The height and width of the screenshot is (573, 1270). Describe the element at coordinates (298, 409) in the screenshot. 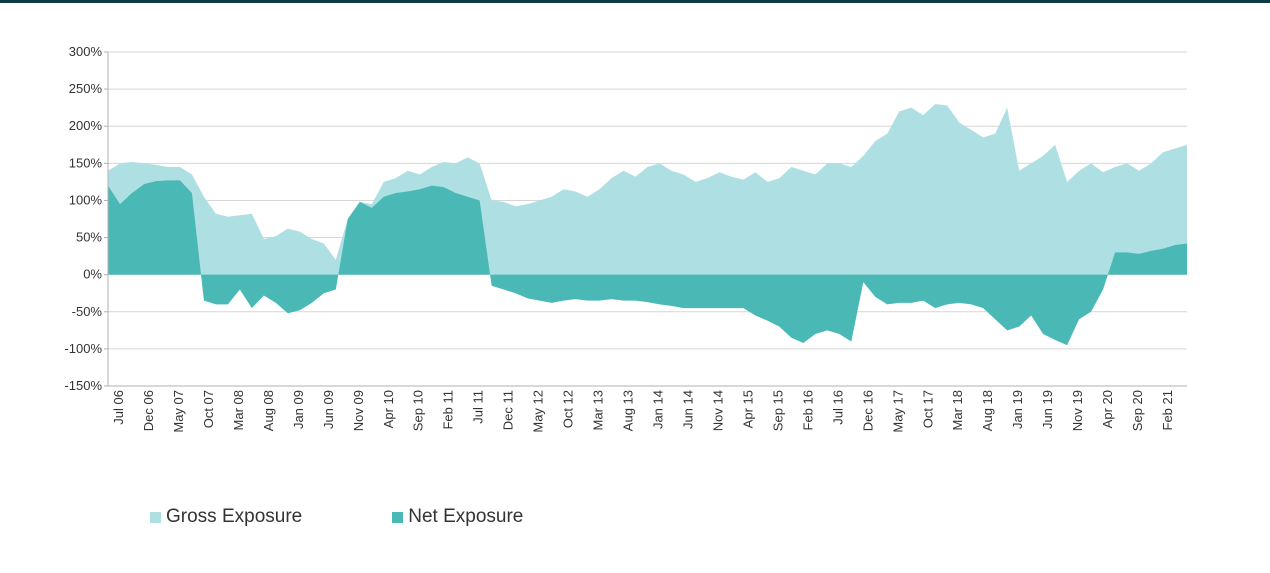

I see `x-tick-label: Jan 09` at that location.